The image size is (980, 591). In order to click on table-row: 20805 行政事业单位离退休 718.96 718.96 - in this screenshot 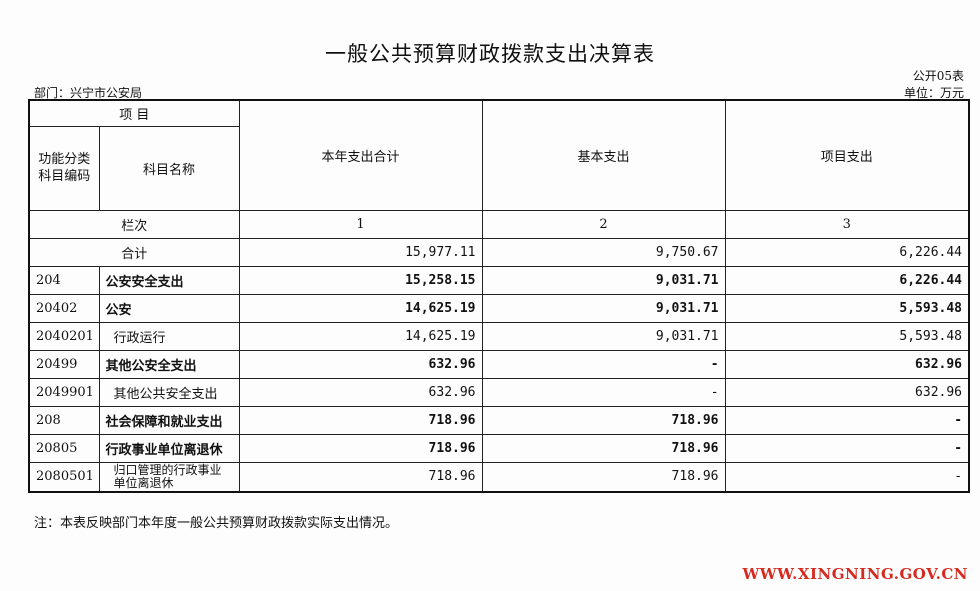, I will do `click(499, 448)`.